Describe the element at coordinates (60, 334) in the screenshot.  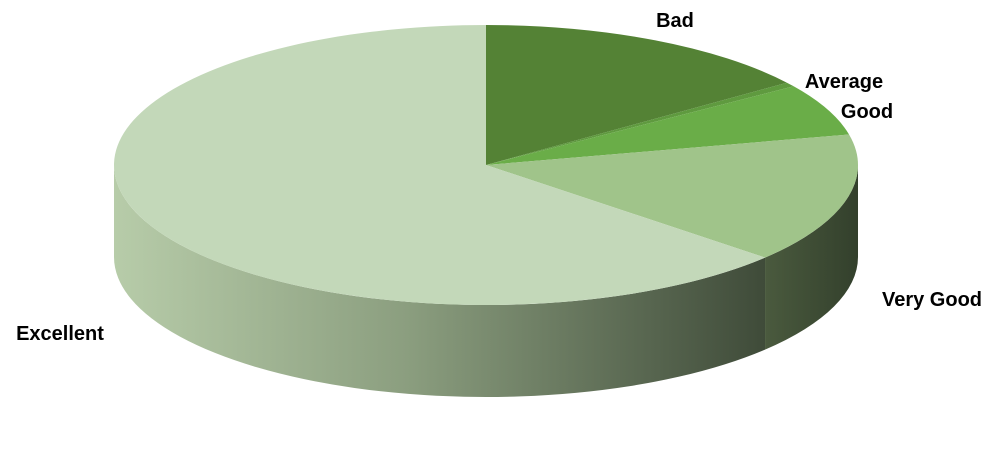
I see `label-excellent: Excellent` at that location.